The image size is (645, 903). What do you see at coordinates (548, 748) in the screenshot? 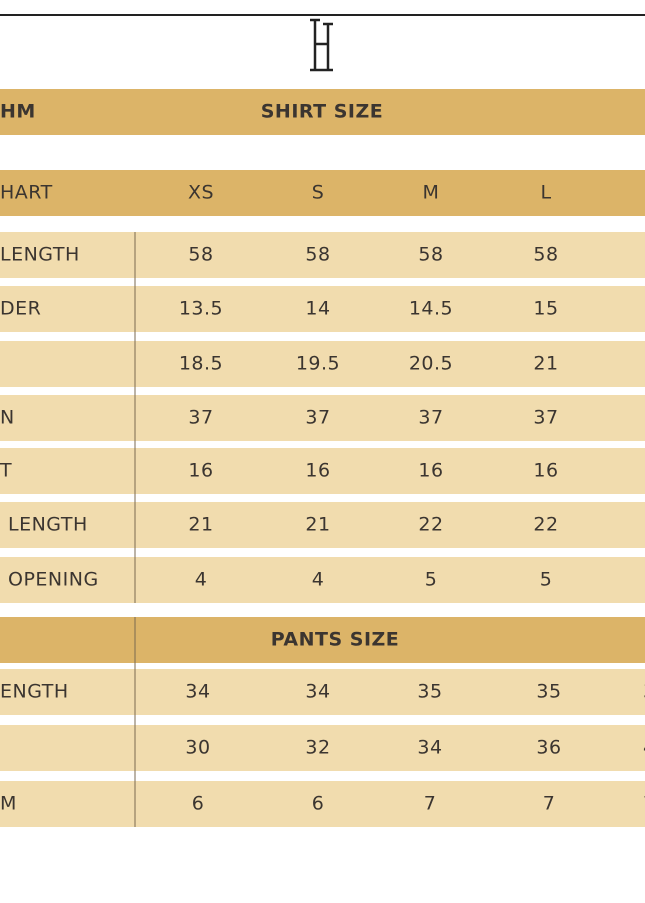
I see `cell: 36` at bounding box center [548, 748].